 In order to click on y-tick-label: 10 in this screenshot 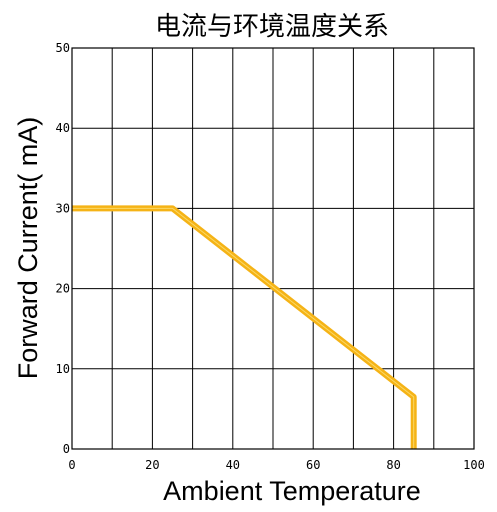, I will do `click(63, 369)`.